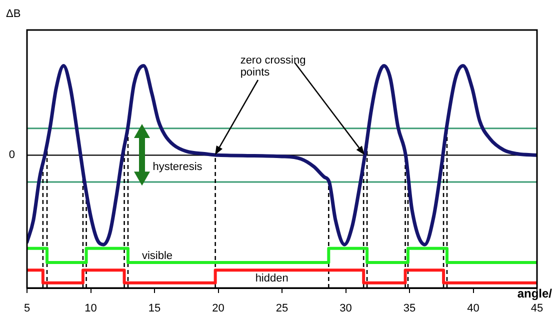 Image resolution: width=554 pixels, height=335 pixels. I want to click on x-axis-title: angle/, so click(535, 293).